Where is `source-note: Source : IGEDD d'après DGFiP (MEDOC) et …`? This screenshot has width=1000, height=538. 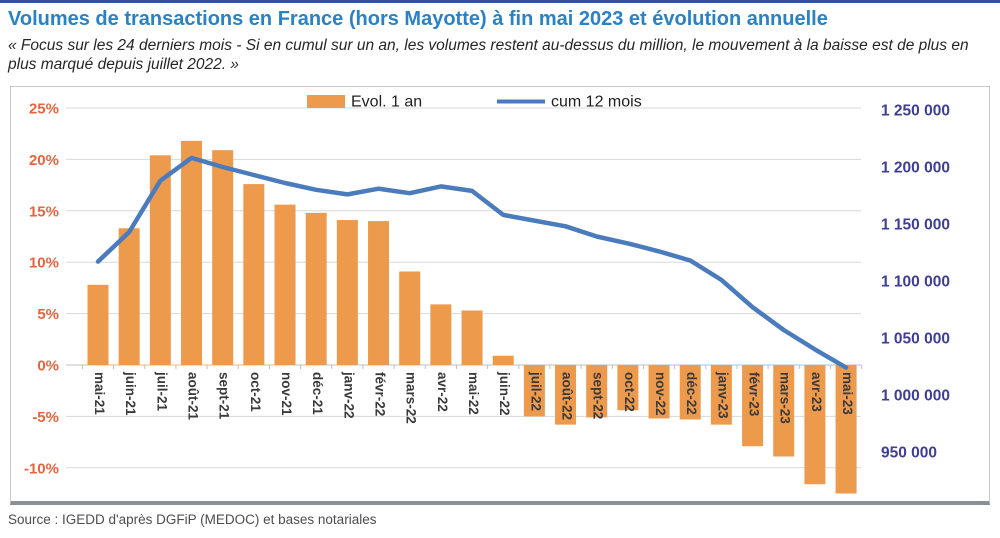
source-note: Source : IGEDD d'après DGFiP (MEDOC) et … is located at coordinates (192, 519).